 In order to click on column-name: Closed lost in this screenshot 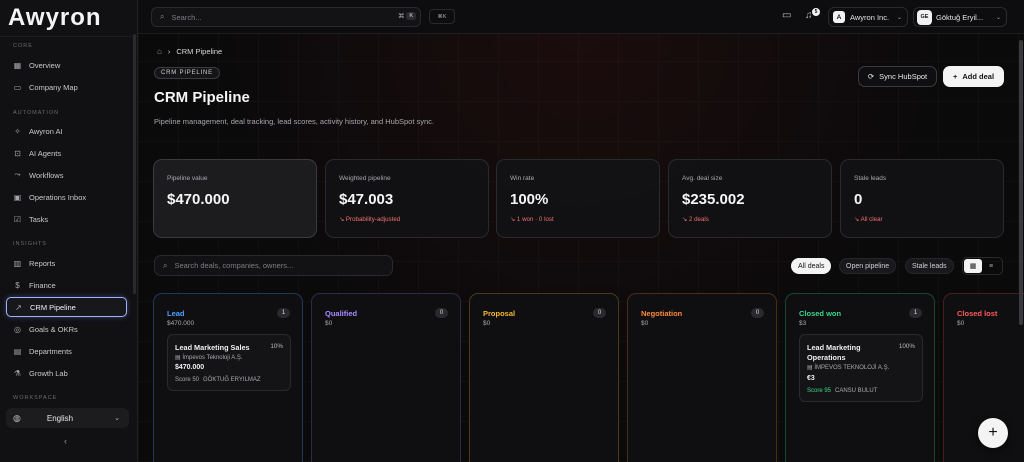, I will do `click(977, 313)`.